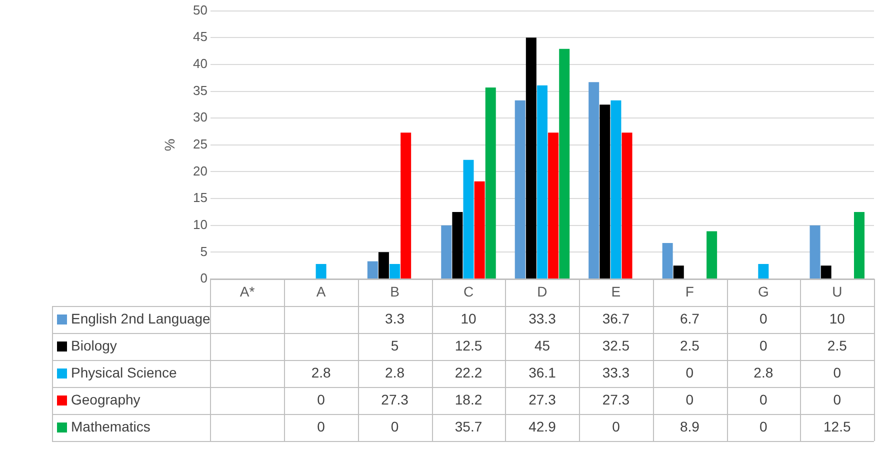  What do you see at coordinates (200, 90) in the screenshot?
I see `y-tick-label: 35` at bounding box center [200, 90].